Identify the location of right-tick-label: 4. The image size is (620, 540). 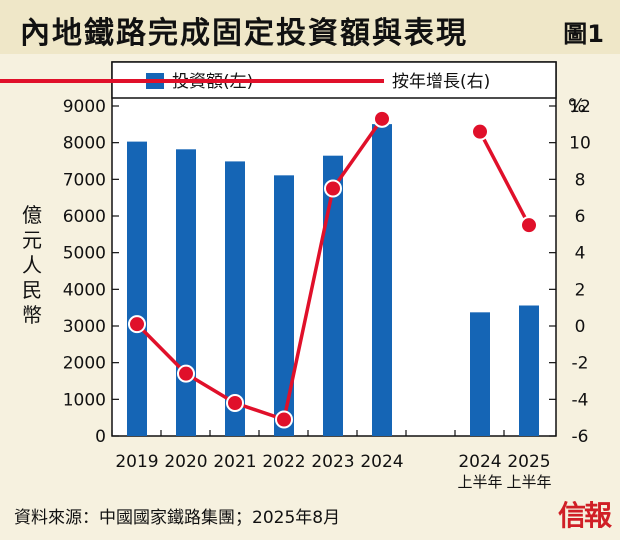
(580, 254).